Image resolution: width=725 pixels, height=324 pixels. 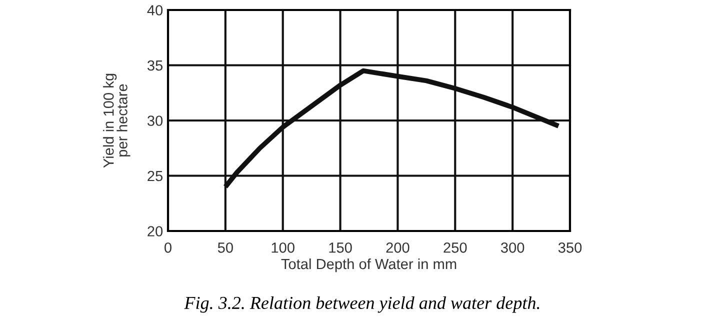 I want to click on x-tick-label: 50, so click(x=225, y=247).